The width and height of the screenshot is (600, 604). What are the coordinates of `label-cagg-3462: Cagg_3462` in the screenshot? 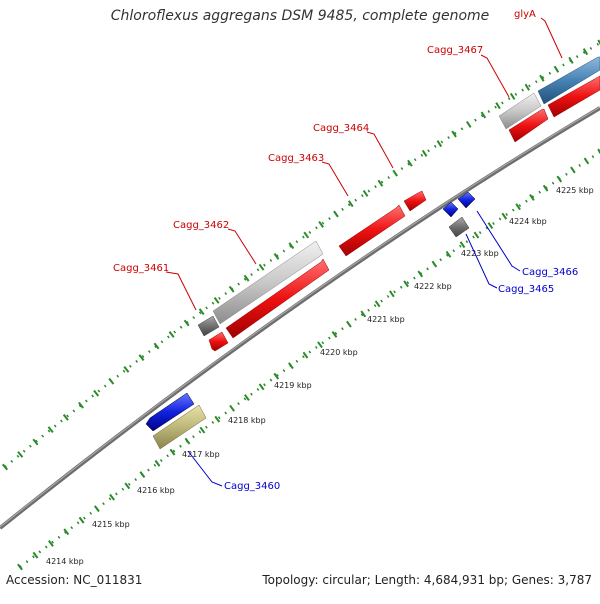 It's located at (201, 225).